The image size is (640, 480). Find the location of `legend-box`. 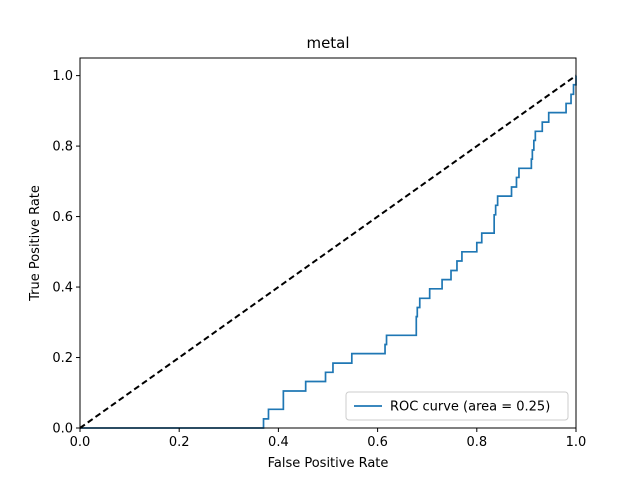

legend-box is located at coordinates (457, 406).